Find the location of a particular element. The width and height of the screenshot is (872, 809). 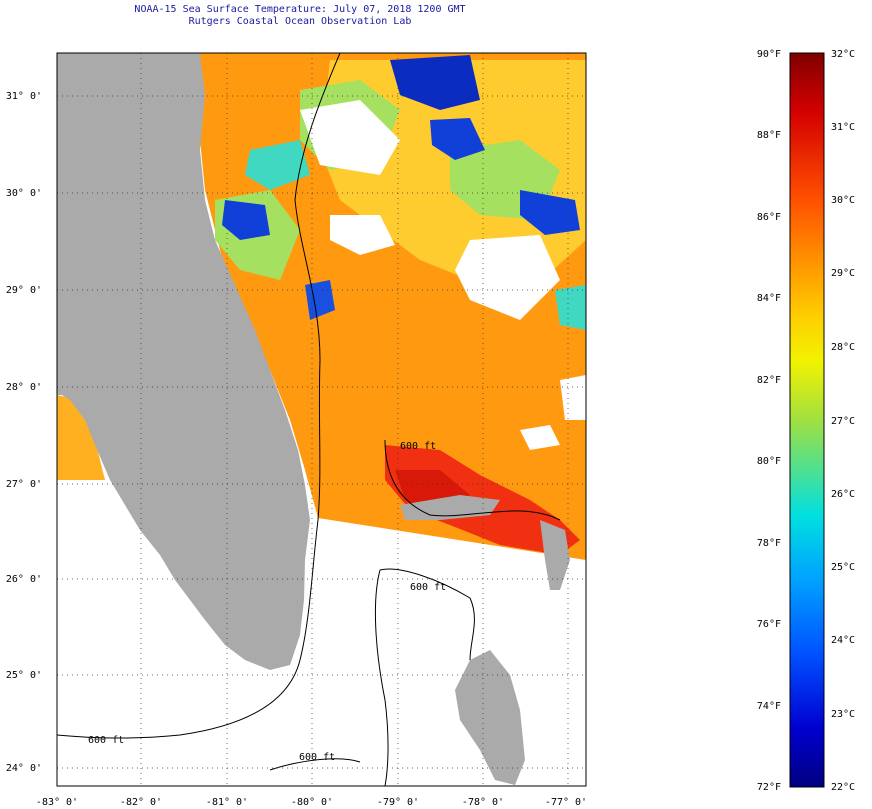

bahamas-abaco is located at coordinates (555, 555).